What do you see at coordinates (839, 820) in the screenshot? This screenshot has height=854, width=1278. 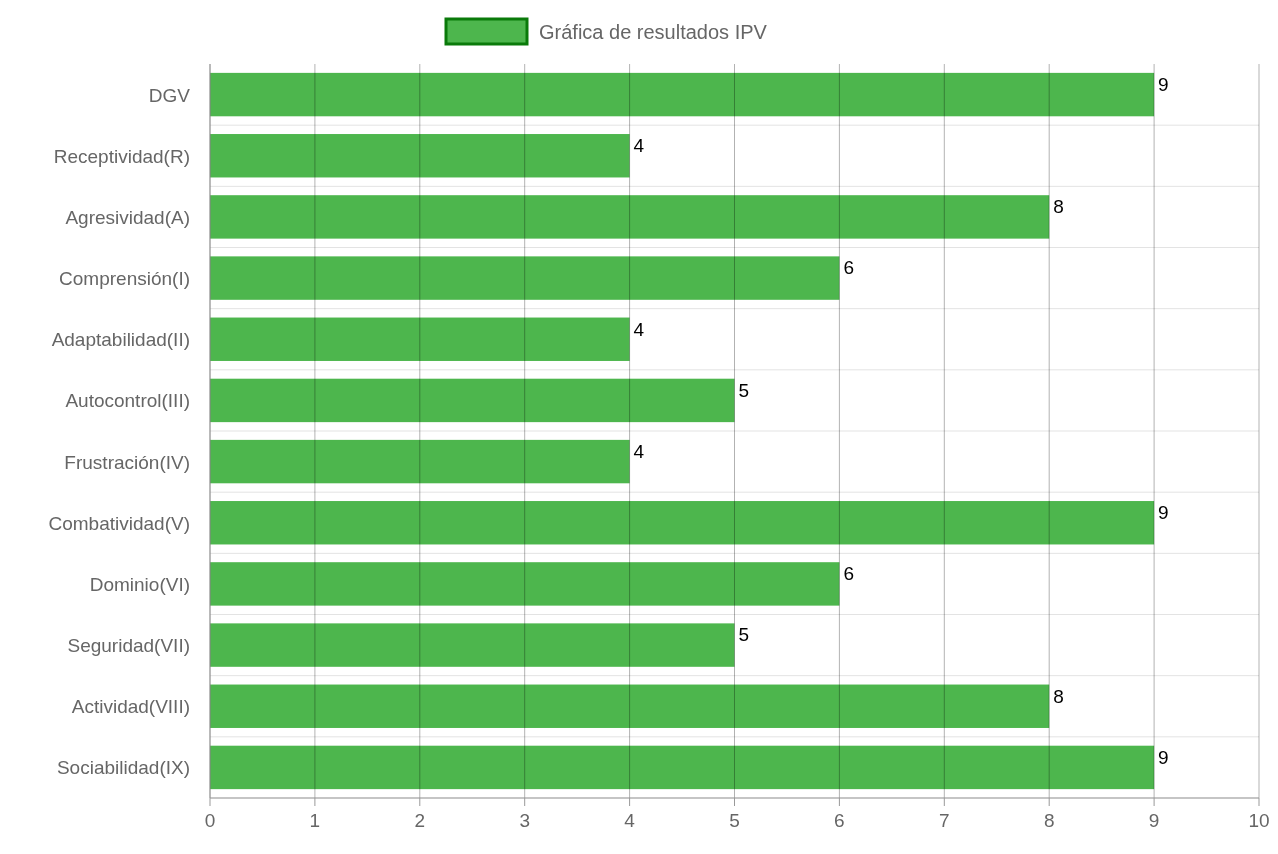 I see `x-tick-label: 6` at bounding box center [839, 820].